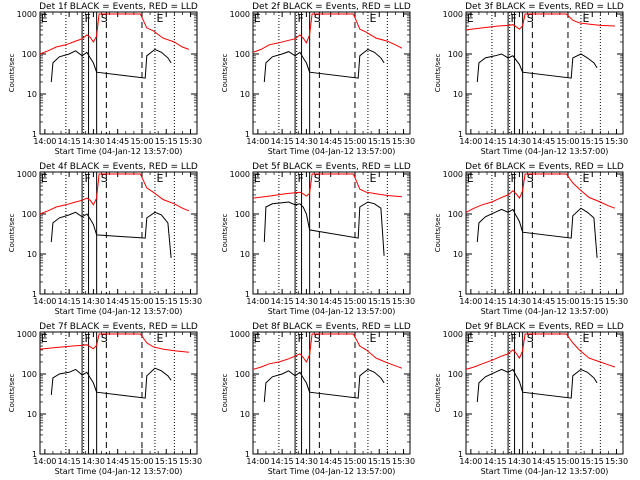 The height and width of the screenshot is (480, 640). I want to click on panel-title: Det 7f BLACK = Events, RED = LLD, so click(118, 327).